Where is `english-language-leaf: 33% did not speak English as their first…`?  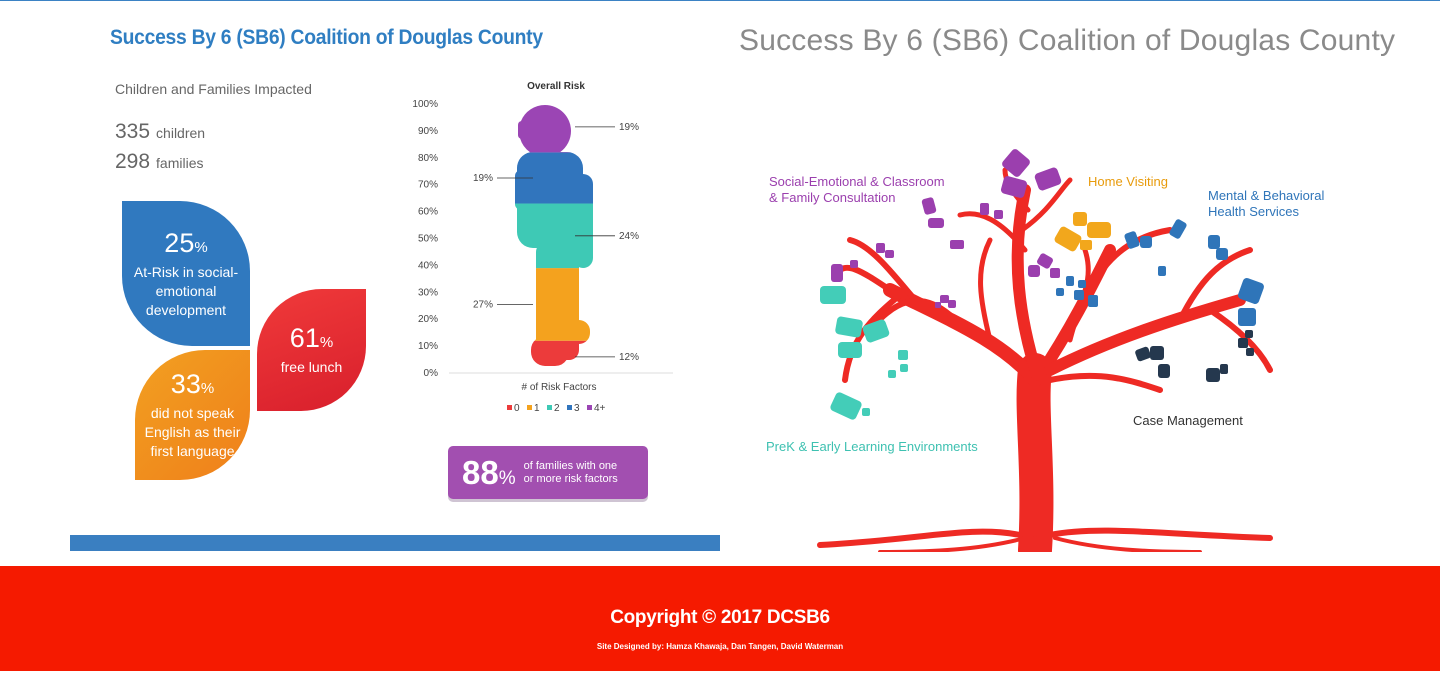
english-language-leaf: 33% did not speak English as their first… is located at coordinates (192, 415).